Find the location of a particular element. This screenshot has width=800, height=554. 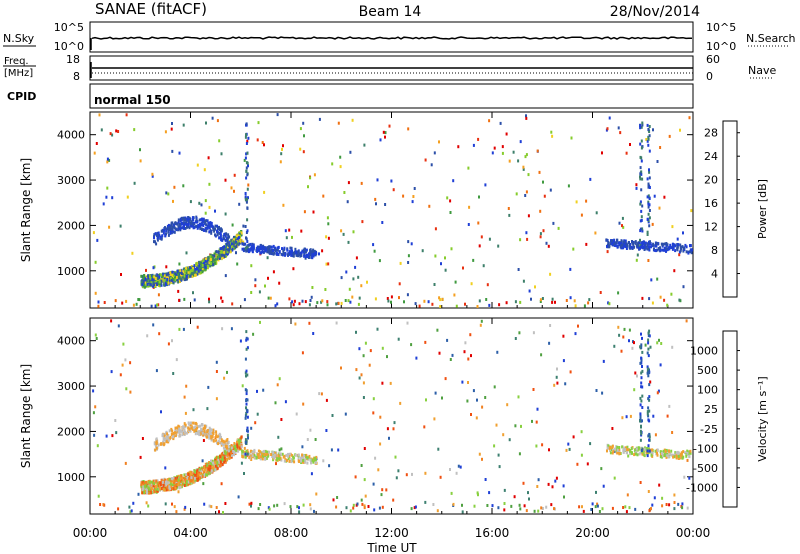

x-tick-label: 20:00 is located at coordinates (592, 533).